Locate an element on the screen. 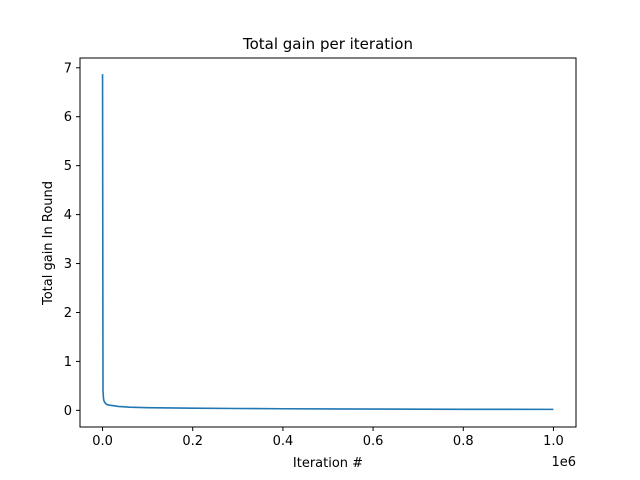 The image size is (640, 480). y-tick-label-6: 6 is located at coordinates (68, 117).